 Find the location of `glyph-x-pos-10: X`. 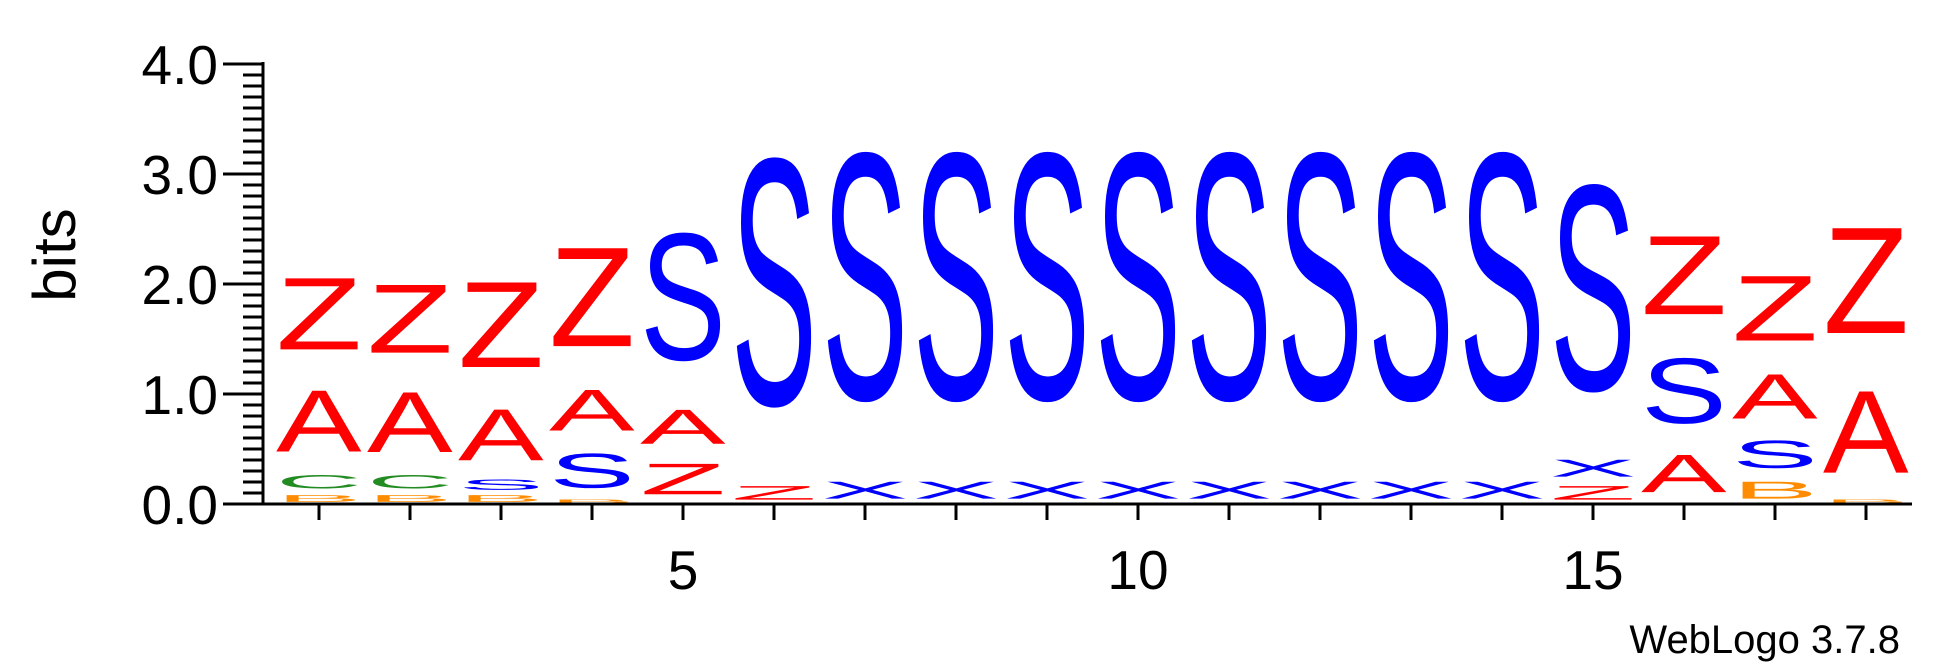

glyph-x-pos-10: X is located at coordinates (1138, 490).